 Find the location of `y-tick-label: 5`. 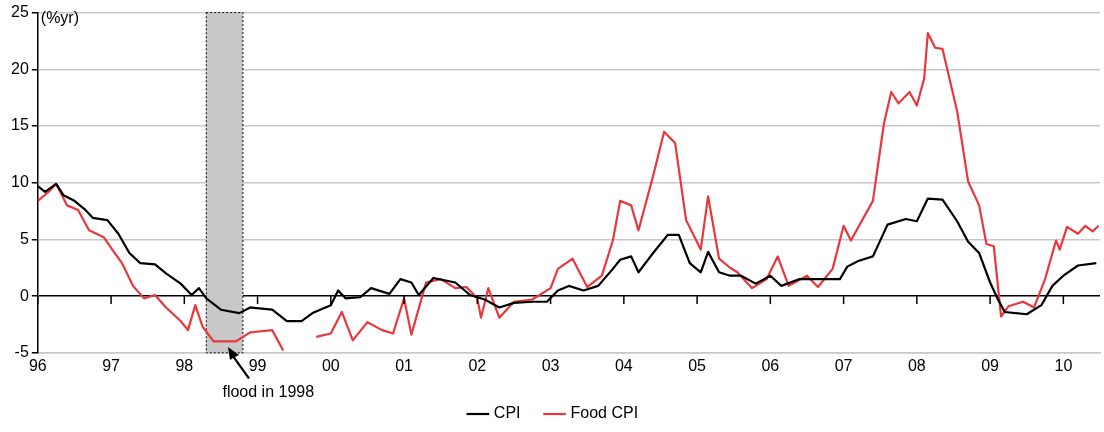

y-tick-label: 5 is located at coordinates (24, 238).